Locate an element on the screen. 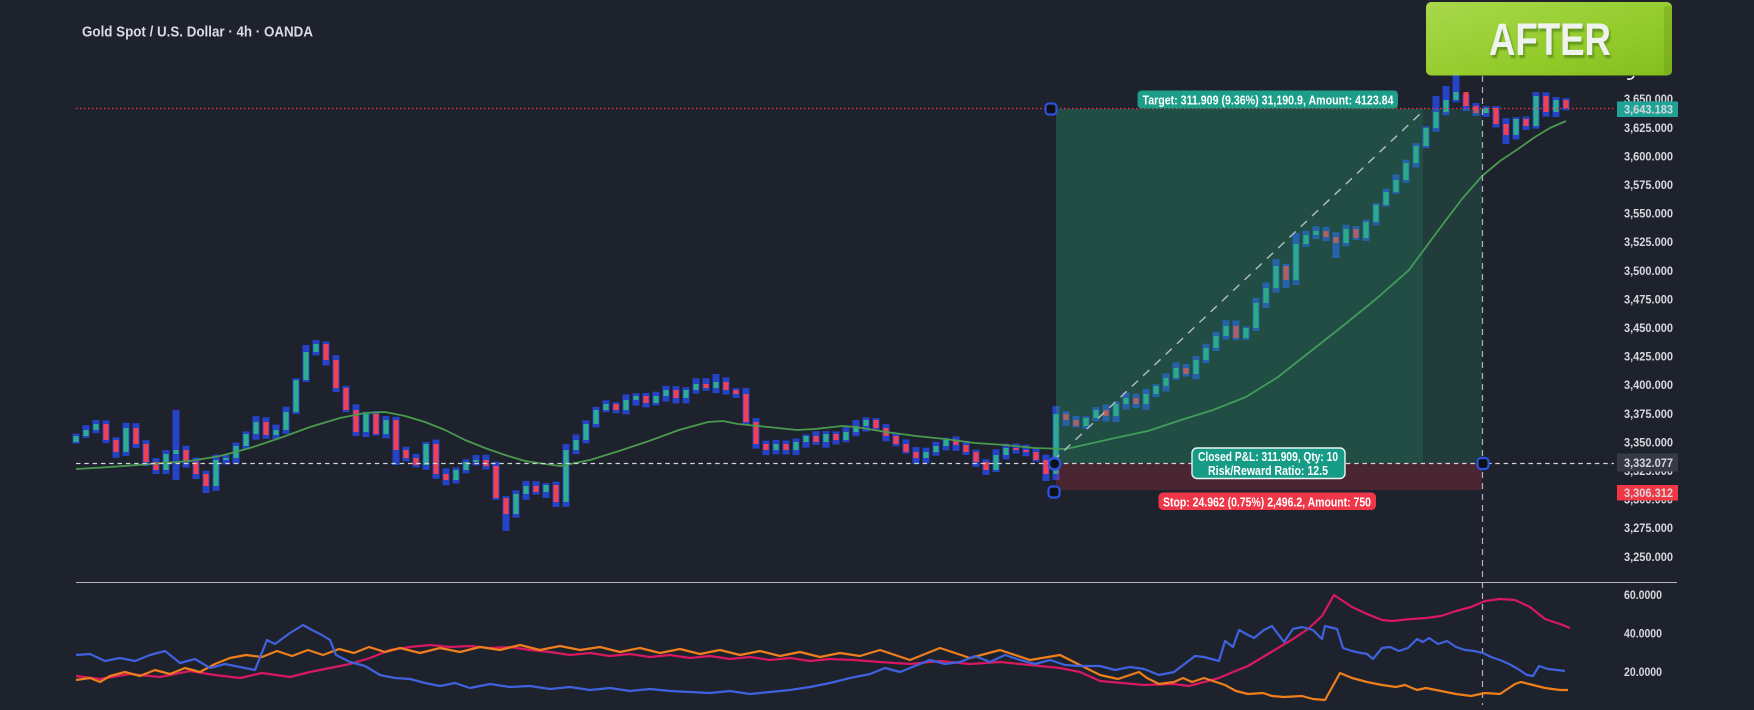 Image resolution: width=1754 pixels, height=710 pixels. svg-text:Gold Spot / U.S. Dollar · 4h ·: Gold Spot / U.S. Dollar · 4h · OANDA is located at coordinates (197, 33).